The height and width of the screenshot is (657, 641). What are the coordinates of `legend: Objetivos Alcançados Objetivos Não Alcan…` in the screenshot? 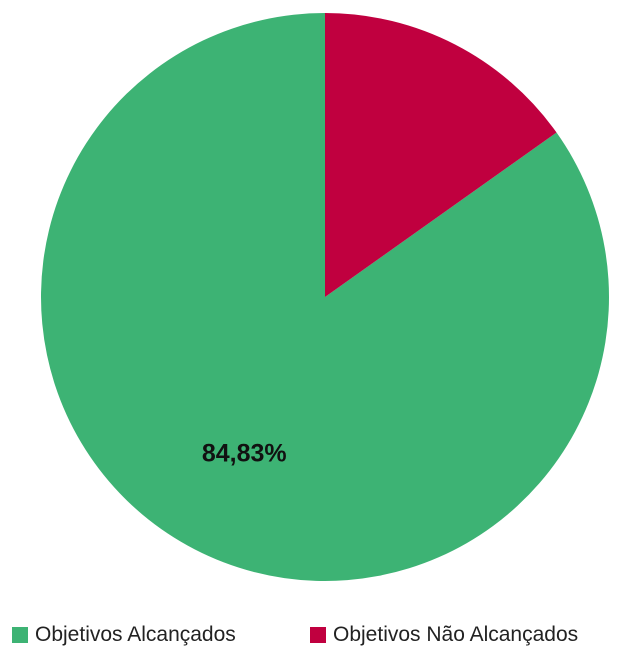 It's located at (320, 640).